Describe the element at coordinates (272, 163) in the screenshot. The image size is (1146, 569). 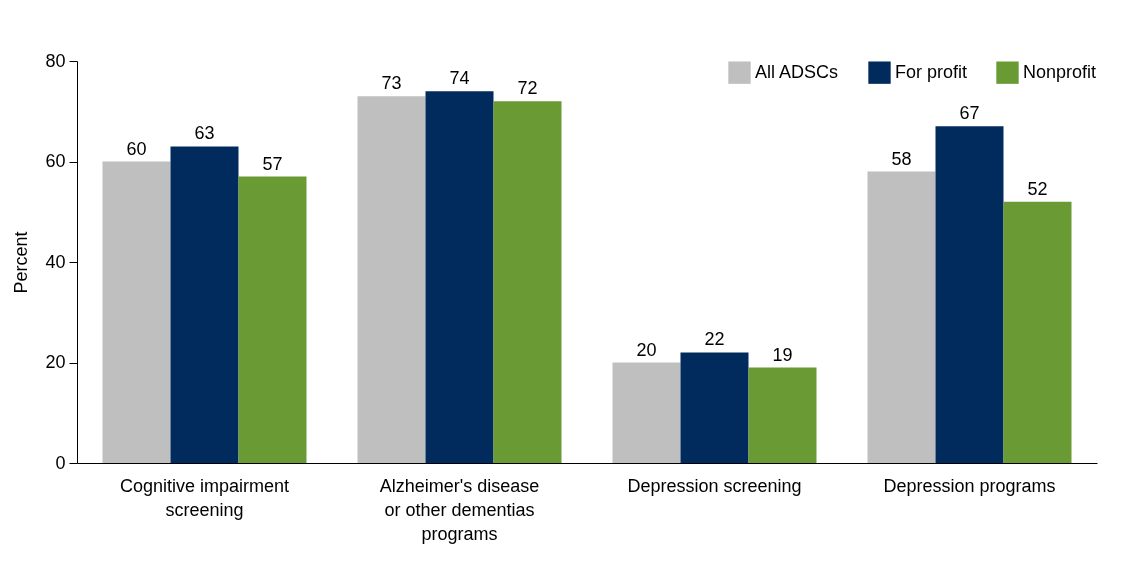
I see `data-label: 57` at that location.